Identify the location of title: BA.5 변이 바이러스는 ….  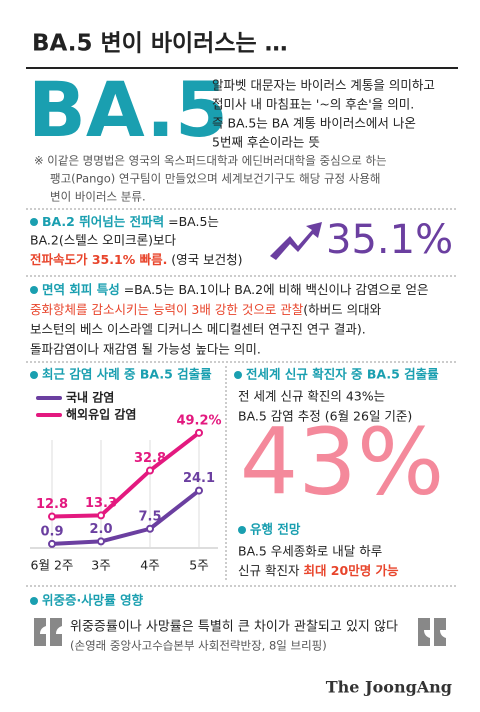
(160, 44).